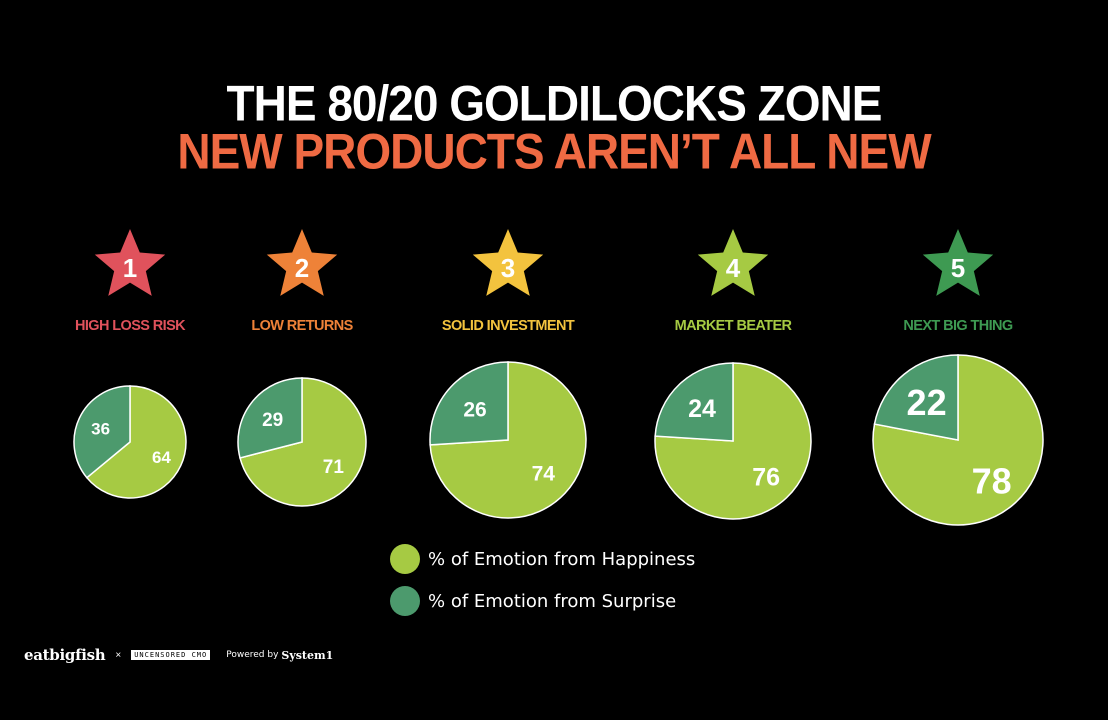 The image size is (1108, 720). I want to click on data-label-surprise-4: 24, so click(702, 409).